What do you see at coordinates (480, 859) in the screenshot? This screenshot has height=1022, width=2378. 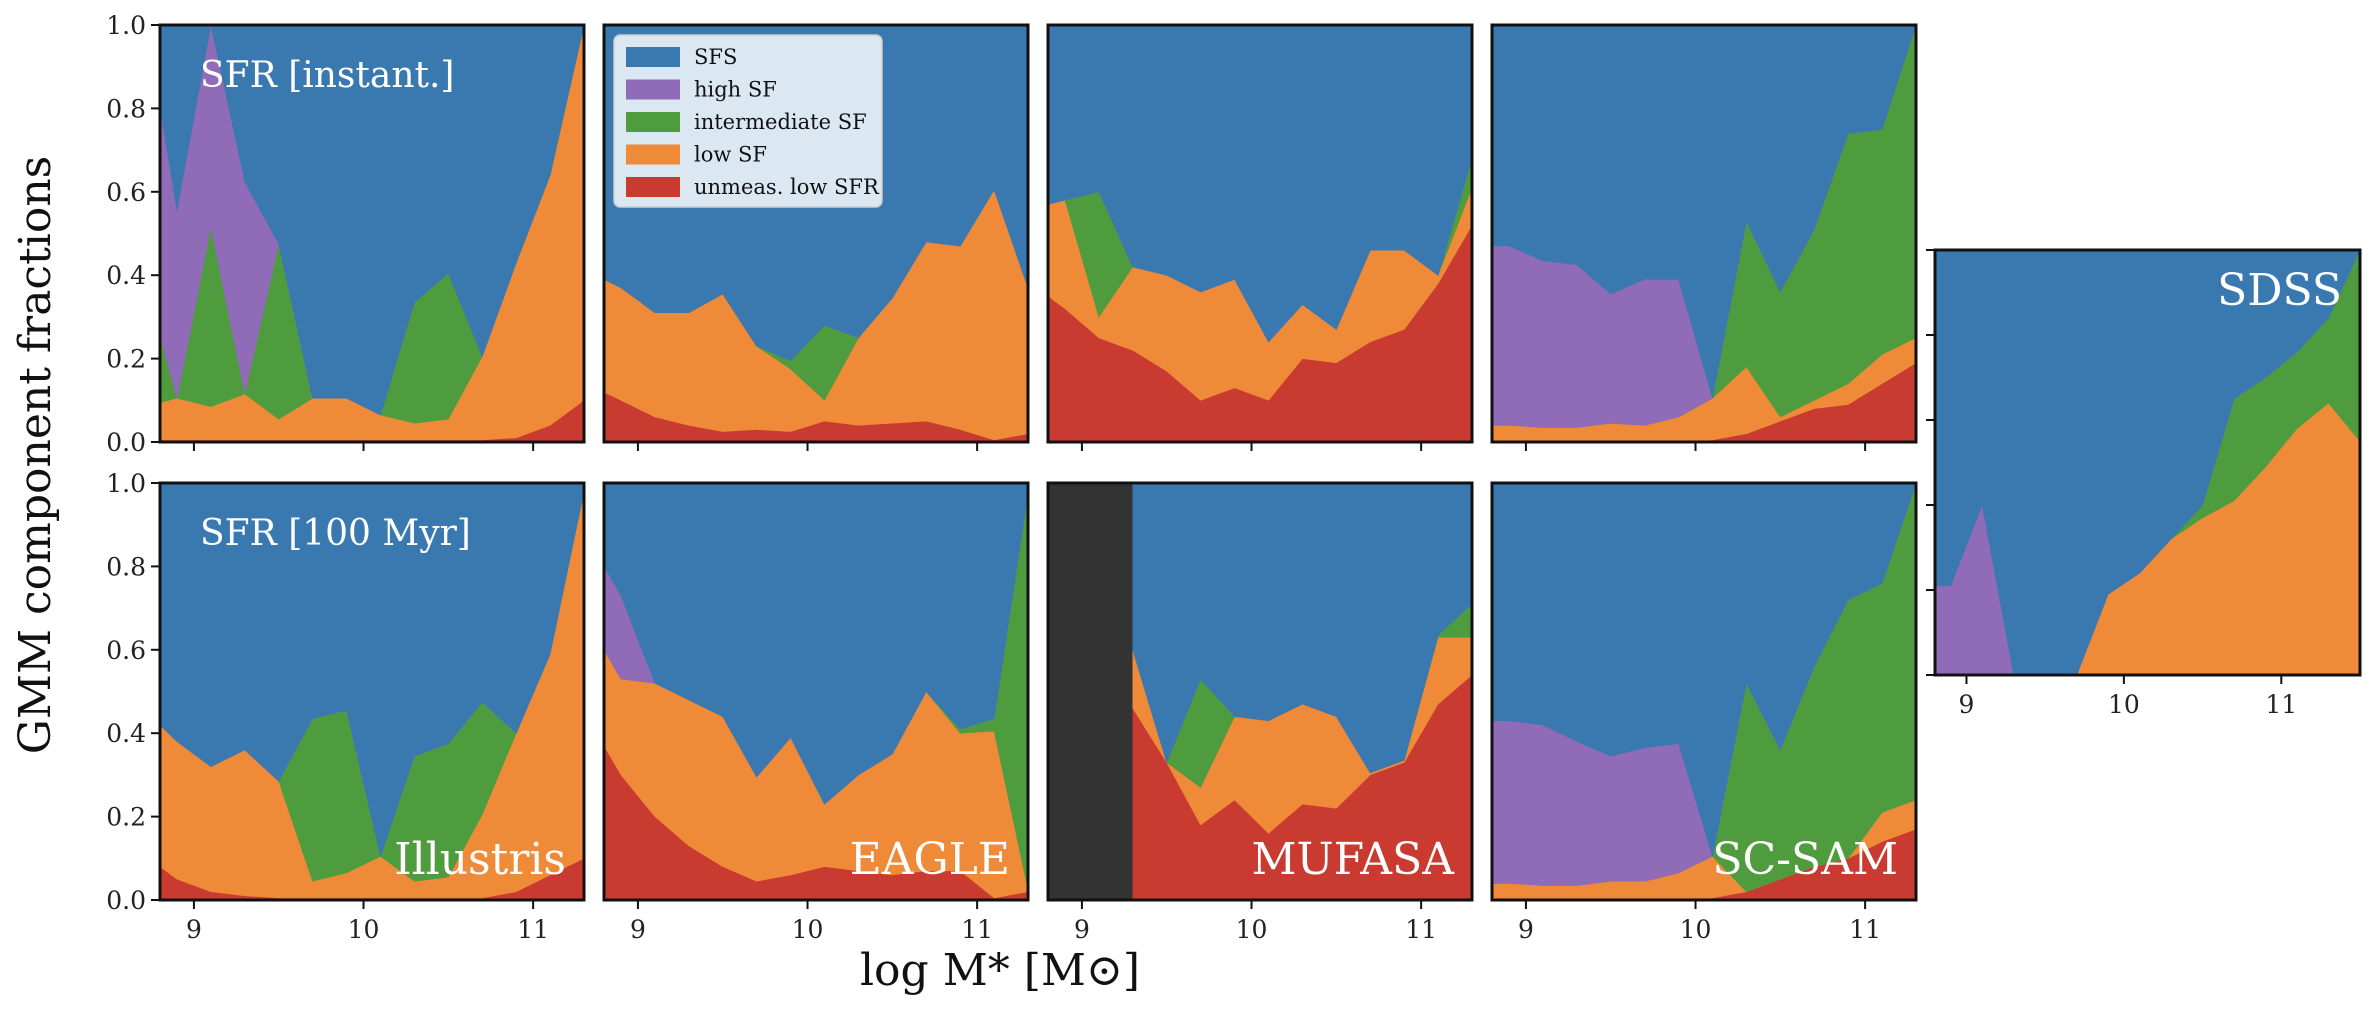 I see `panel-title: Illustris` at bounding box center [480, 859].